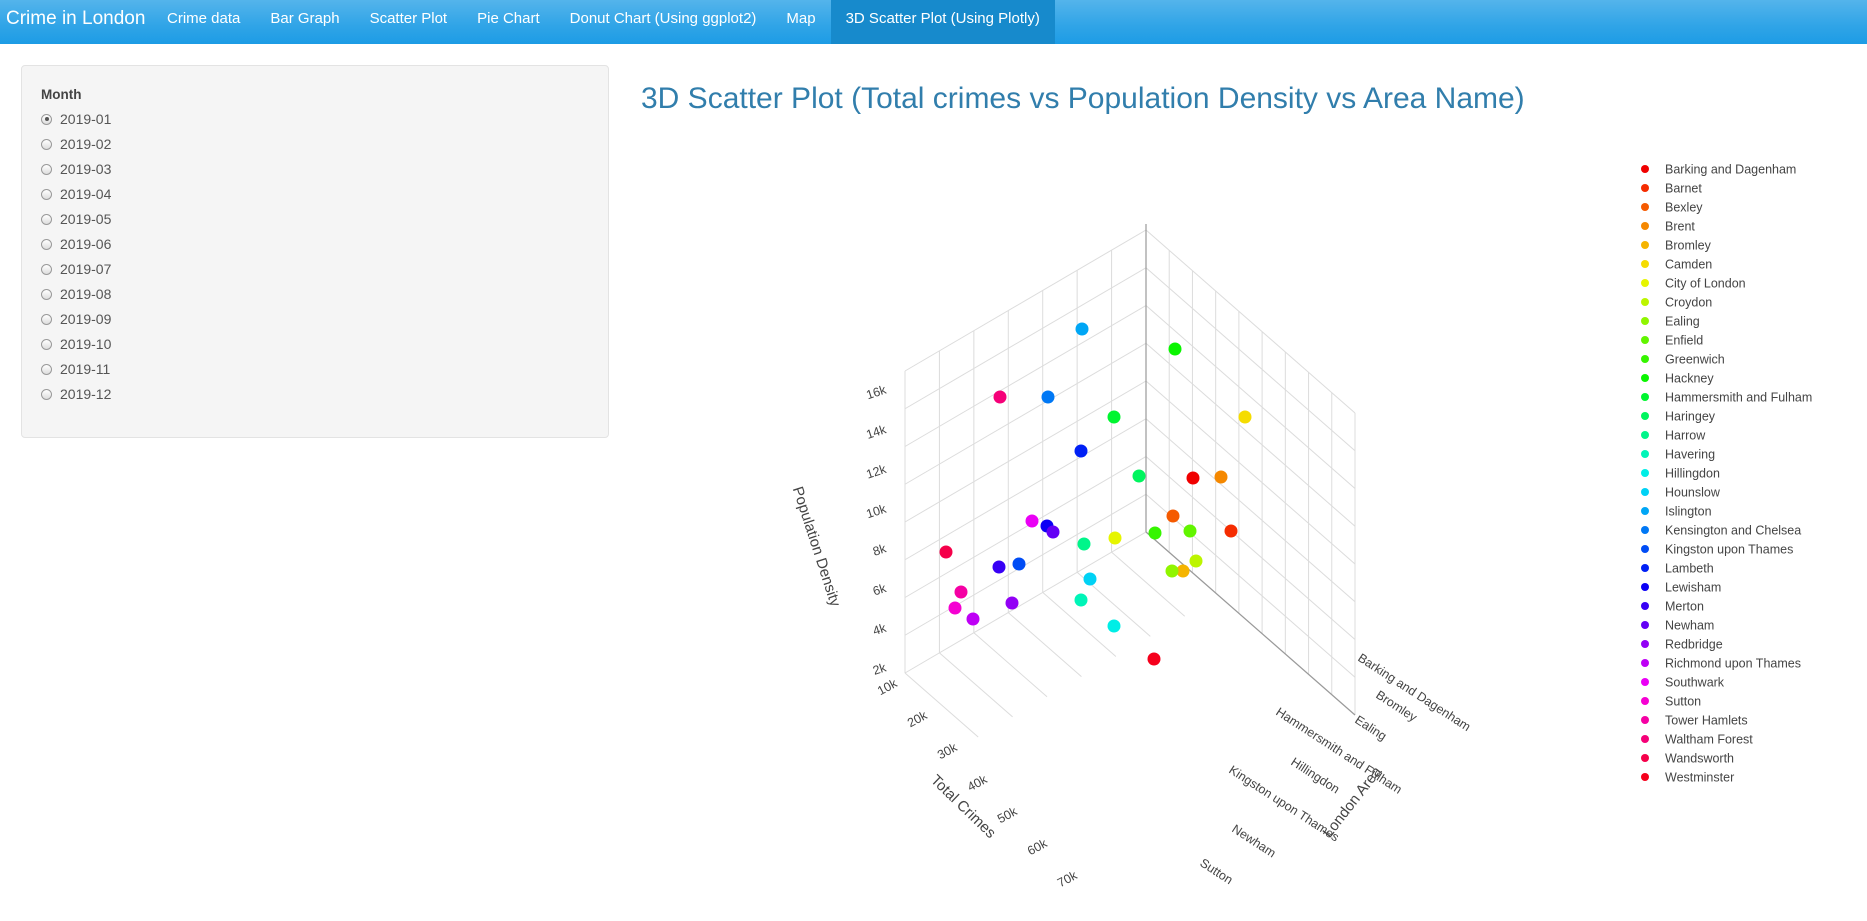 The image size is (1867, 921). Describe the element at coordinates (963, 807) in the screenshot. I see `x-axis-title: Total Crimes` at that location.